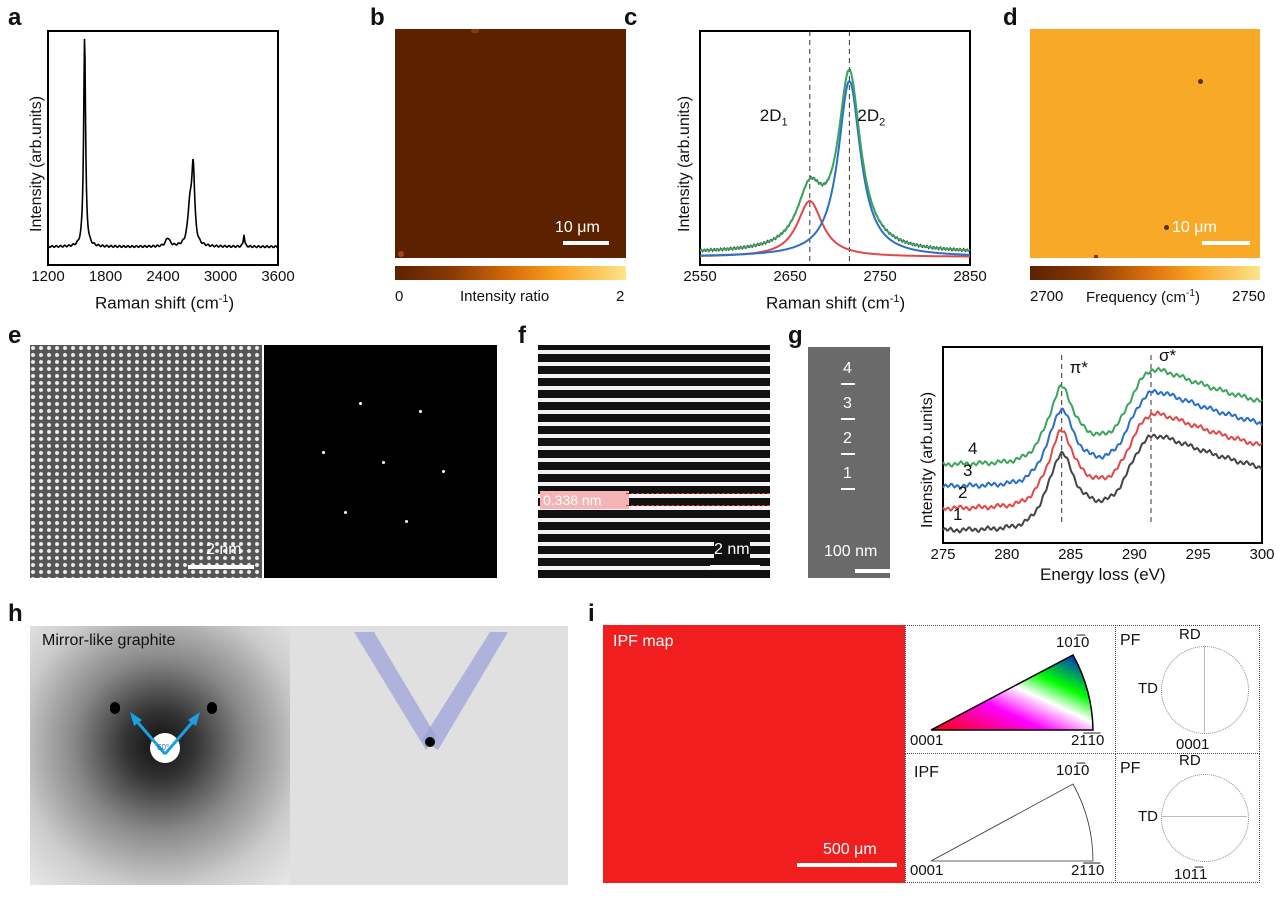 The image size is (1280, 901). What do you see at coordinates (1145, 143) in the screenshot?
I see `frequency-map: 10 μm` at bounding box center [1145, 143].